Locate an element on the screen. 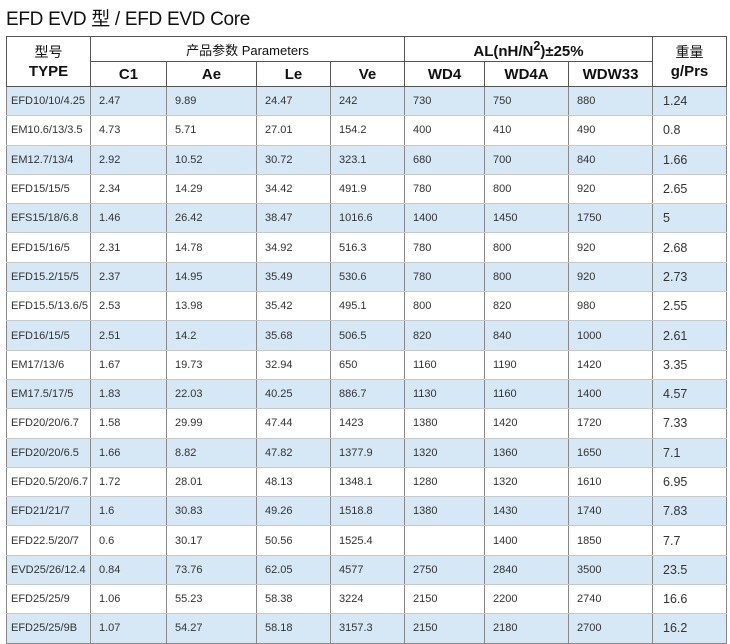 This screenshot has width=730, height=644. value-cell: 1740 is located at coordinates (610, 511).